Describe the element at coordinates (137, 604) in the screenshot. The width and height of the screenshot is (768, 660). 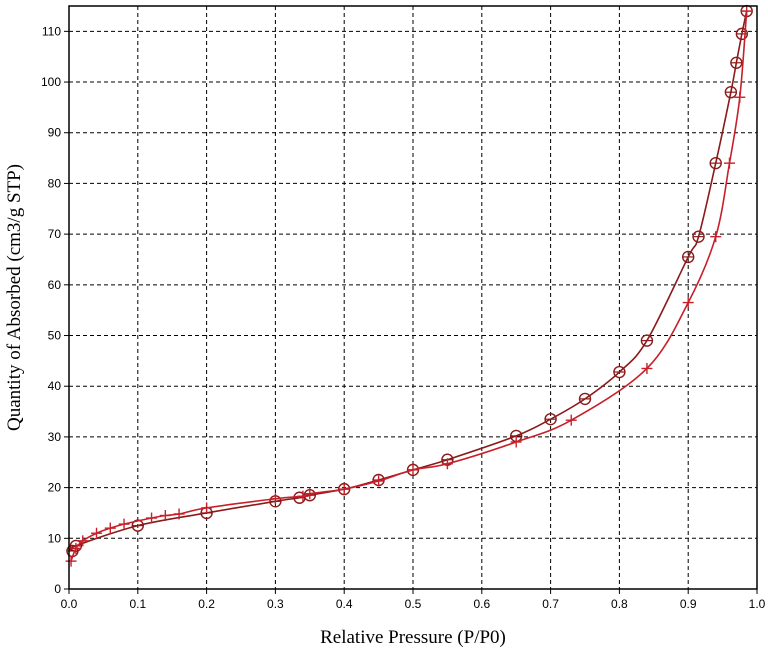
I see `x-tick-label: 0.1` at that location.